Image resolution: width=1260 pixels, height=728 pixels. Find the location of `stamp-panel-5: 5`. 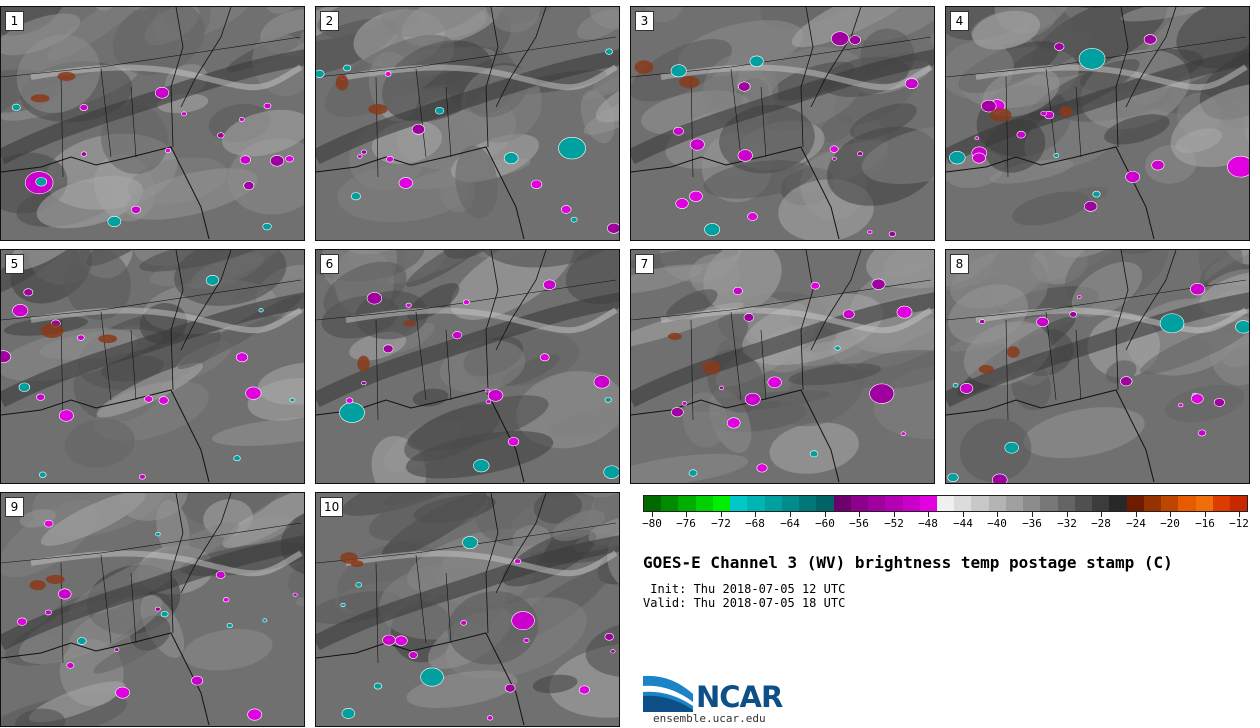

stamp-panel-5: 5 is located at coordinates (152, 366).